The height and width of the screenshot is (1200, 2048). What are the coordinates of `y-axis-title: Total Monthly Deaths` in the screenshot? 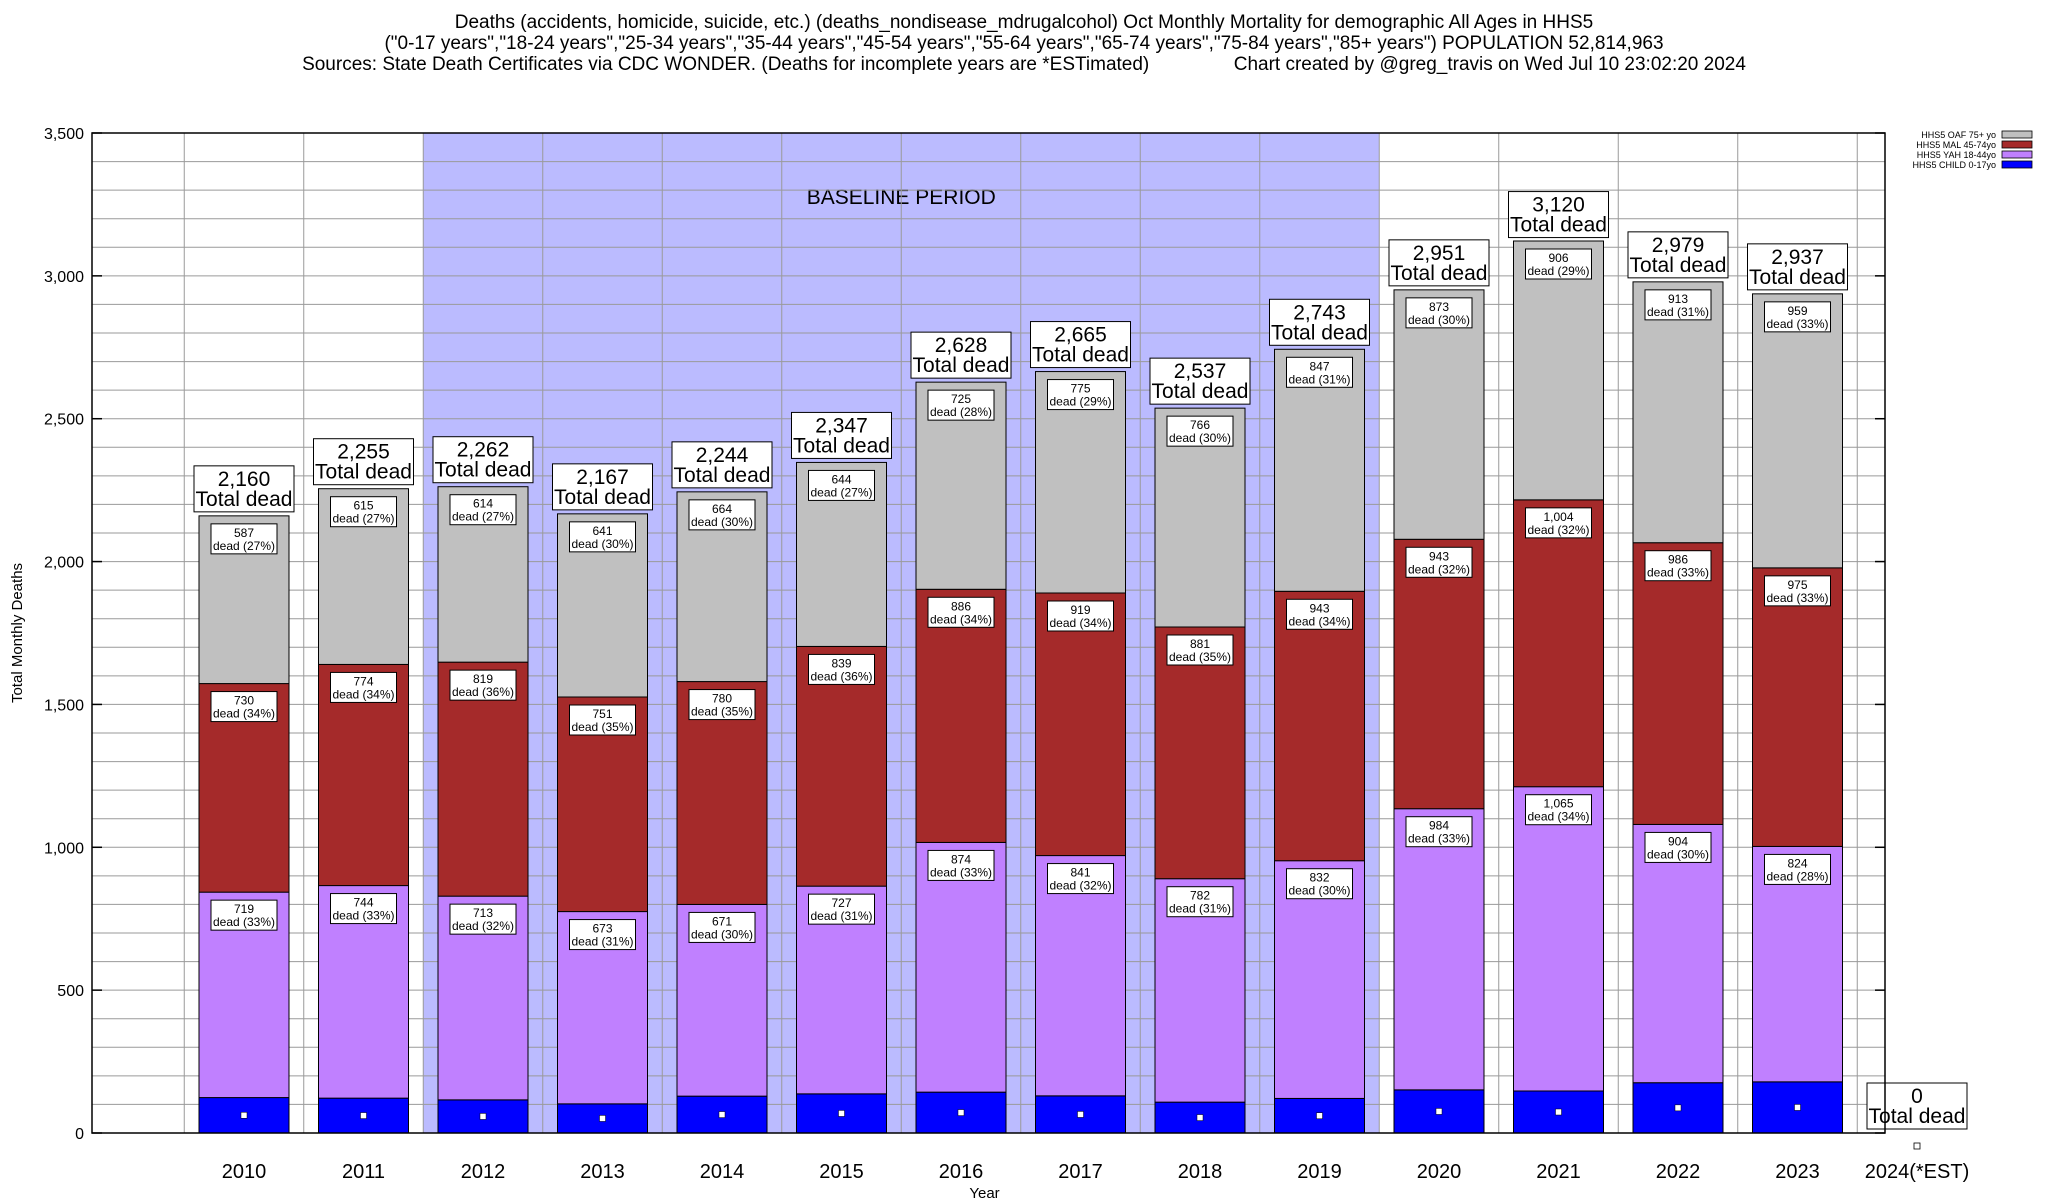 It's located at (17, 633).